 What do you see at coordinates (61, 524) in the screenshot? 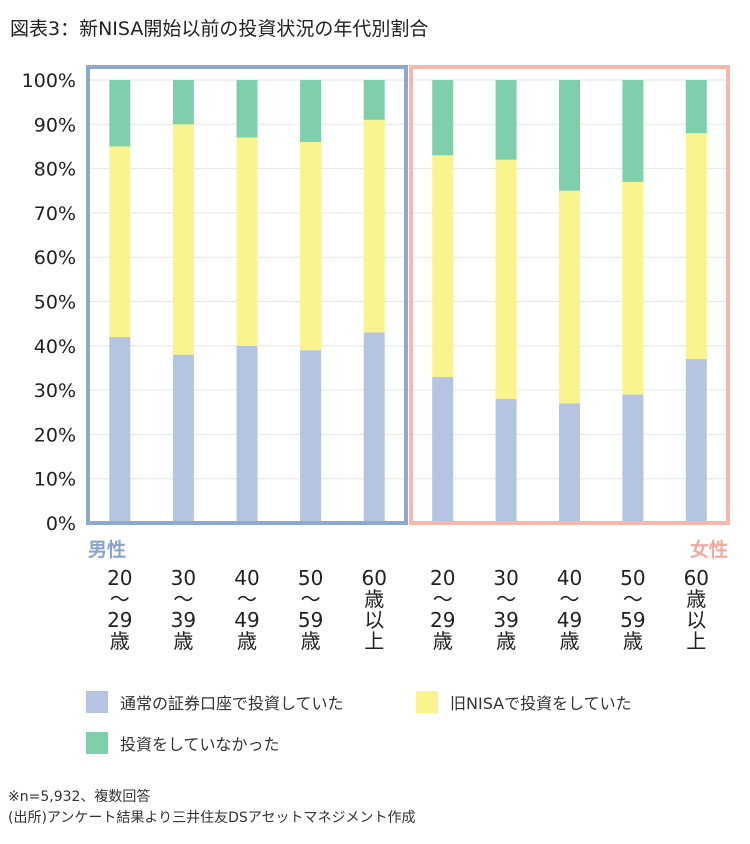
I see `y-tick-label: 0%` at bounding box center [61, 524].